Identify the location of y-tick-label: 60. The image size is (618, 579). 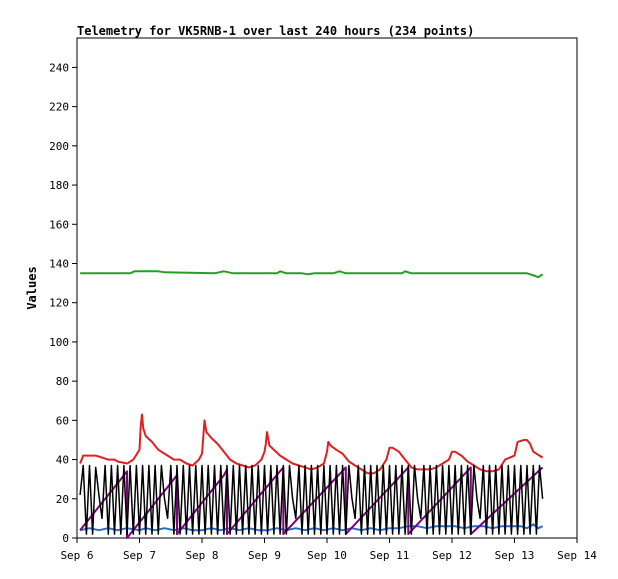
(62, 420).